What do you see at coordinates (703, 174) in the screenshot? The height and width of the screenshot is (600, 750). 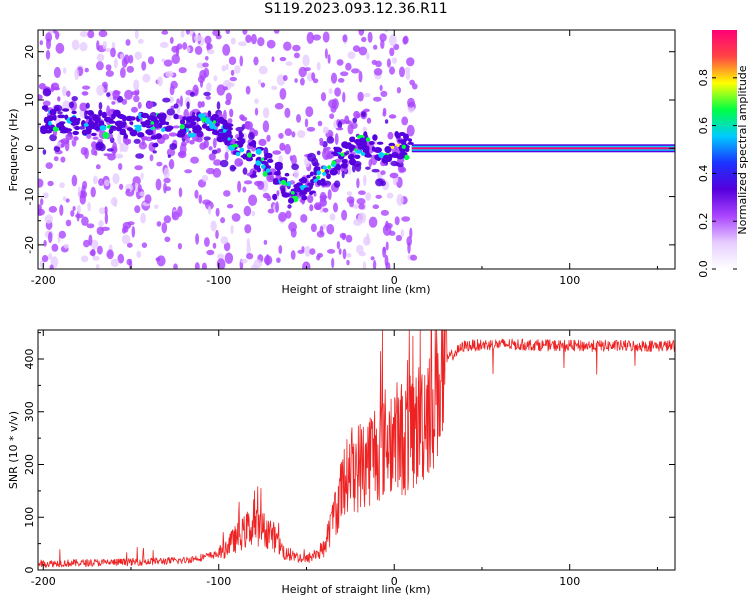 I see `colorbar-tick-label: 0.4` at bounding box center [703, 174].